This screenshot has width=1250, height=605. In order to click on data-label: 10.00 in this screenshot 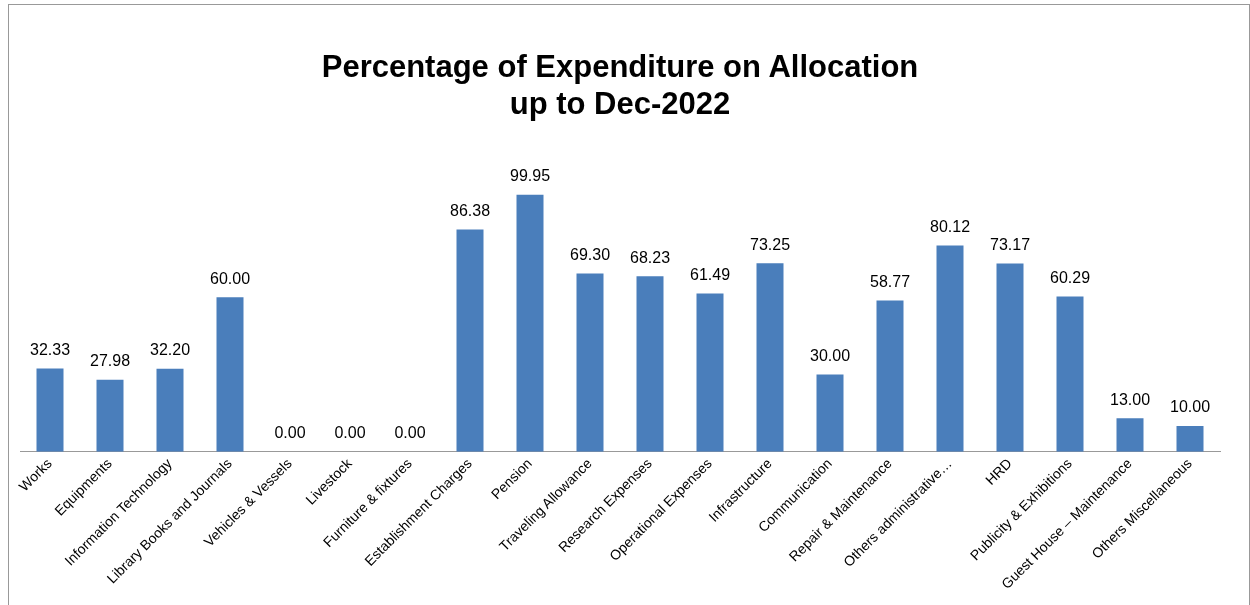, I will do `click(1190, 407)`.